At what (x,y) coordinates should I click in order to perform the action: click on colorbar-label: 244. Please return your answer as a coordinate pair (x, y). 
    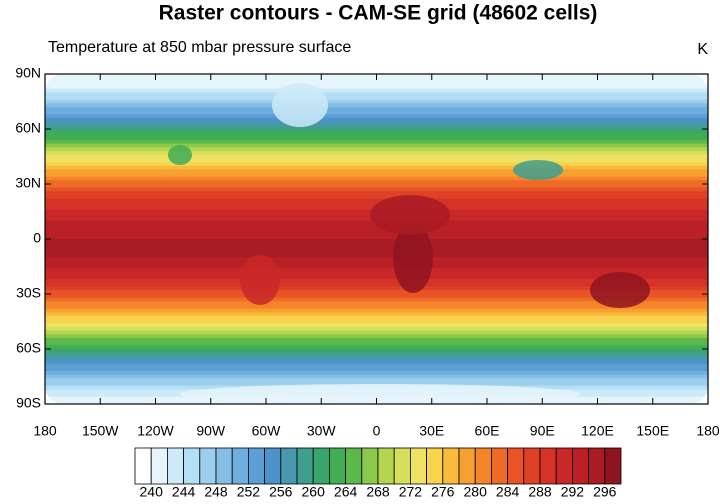
    Looking at the image, I should click on (184, 491).